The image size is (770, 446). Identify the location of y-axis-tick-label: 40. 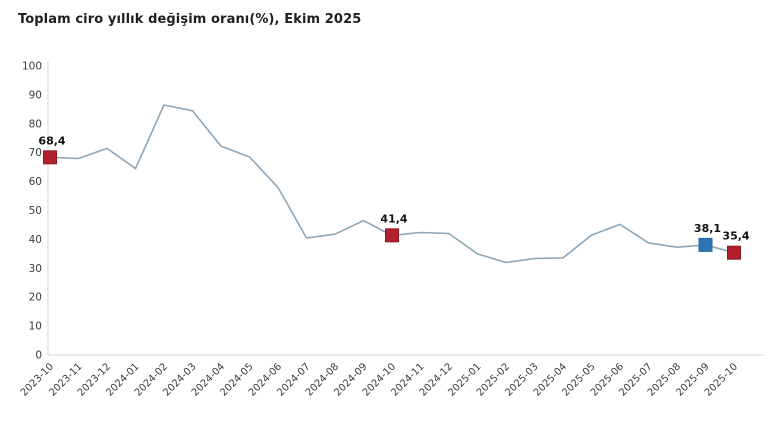
(35, 240).